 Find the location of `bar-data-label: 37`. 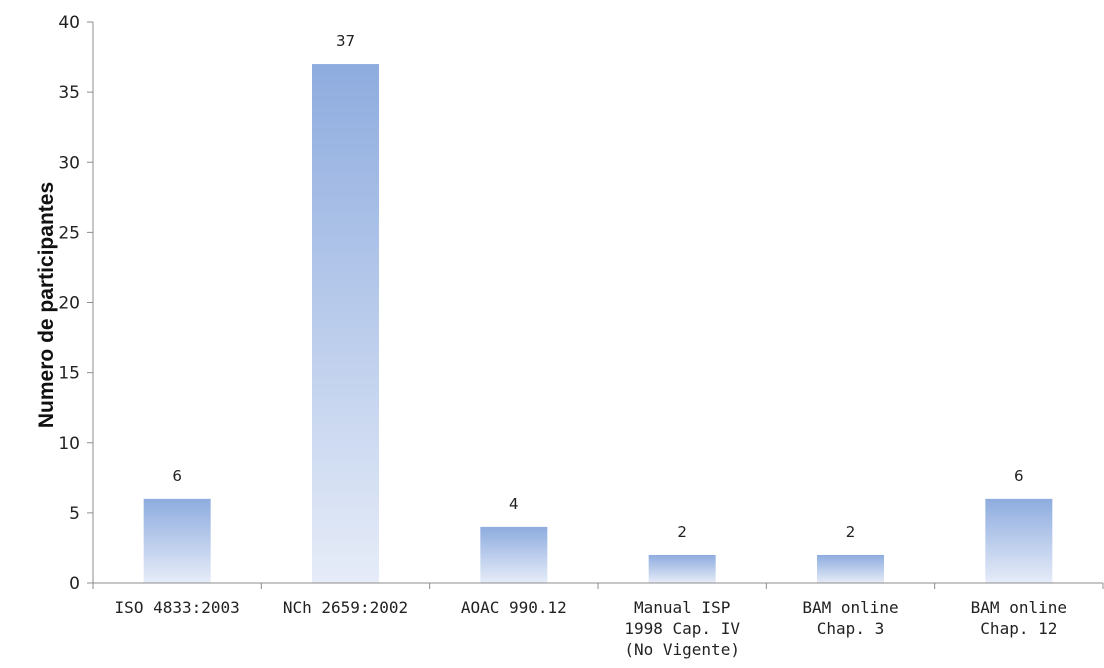

bar-data-label: 37 is located at coordinates (345, 41).